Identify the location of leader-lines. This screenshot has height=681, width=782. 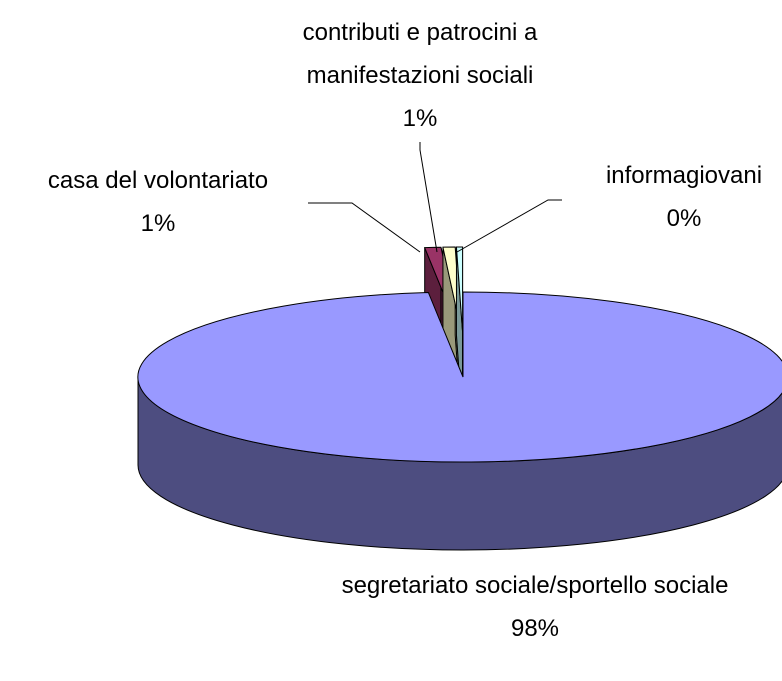
(435, 197).